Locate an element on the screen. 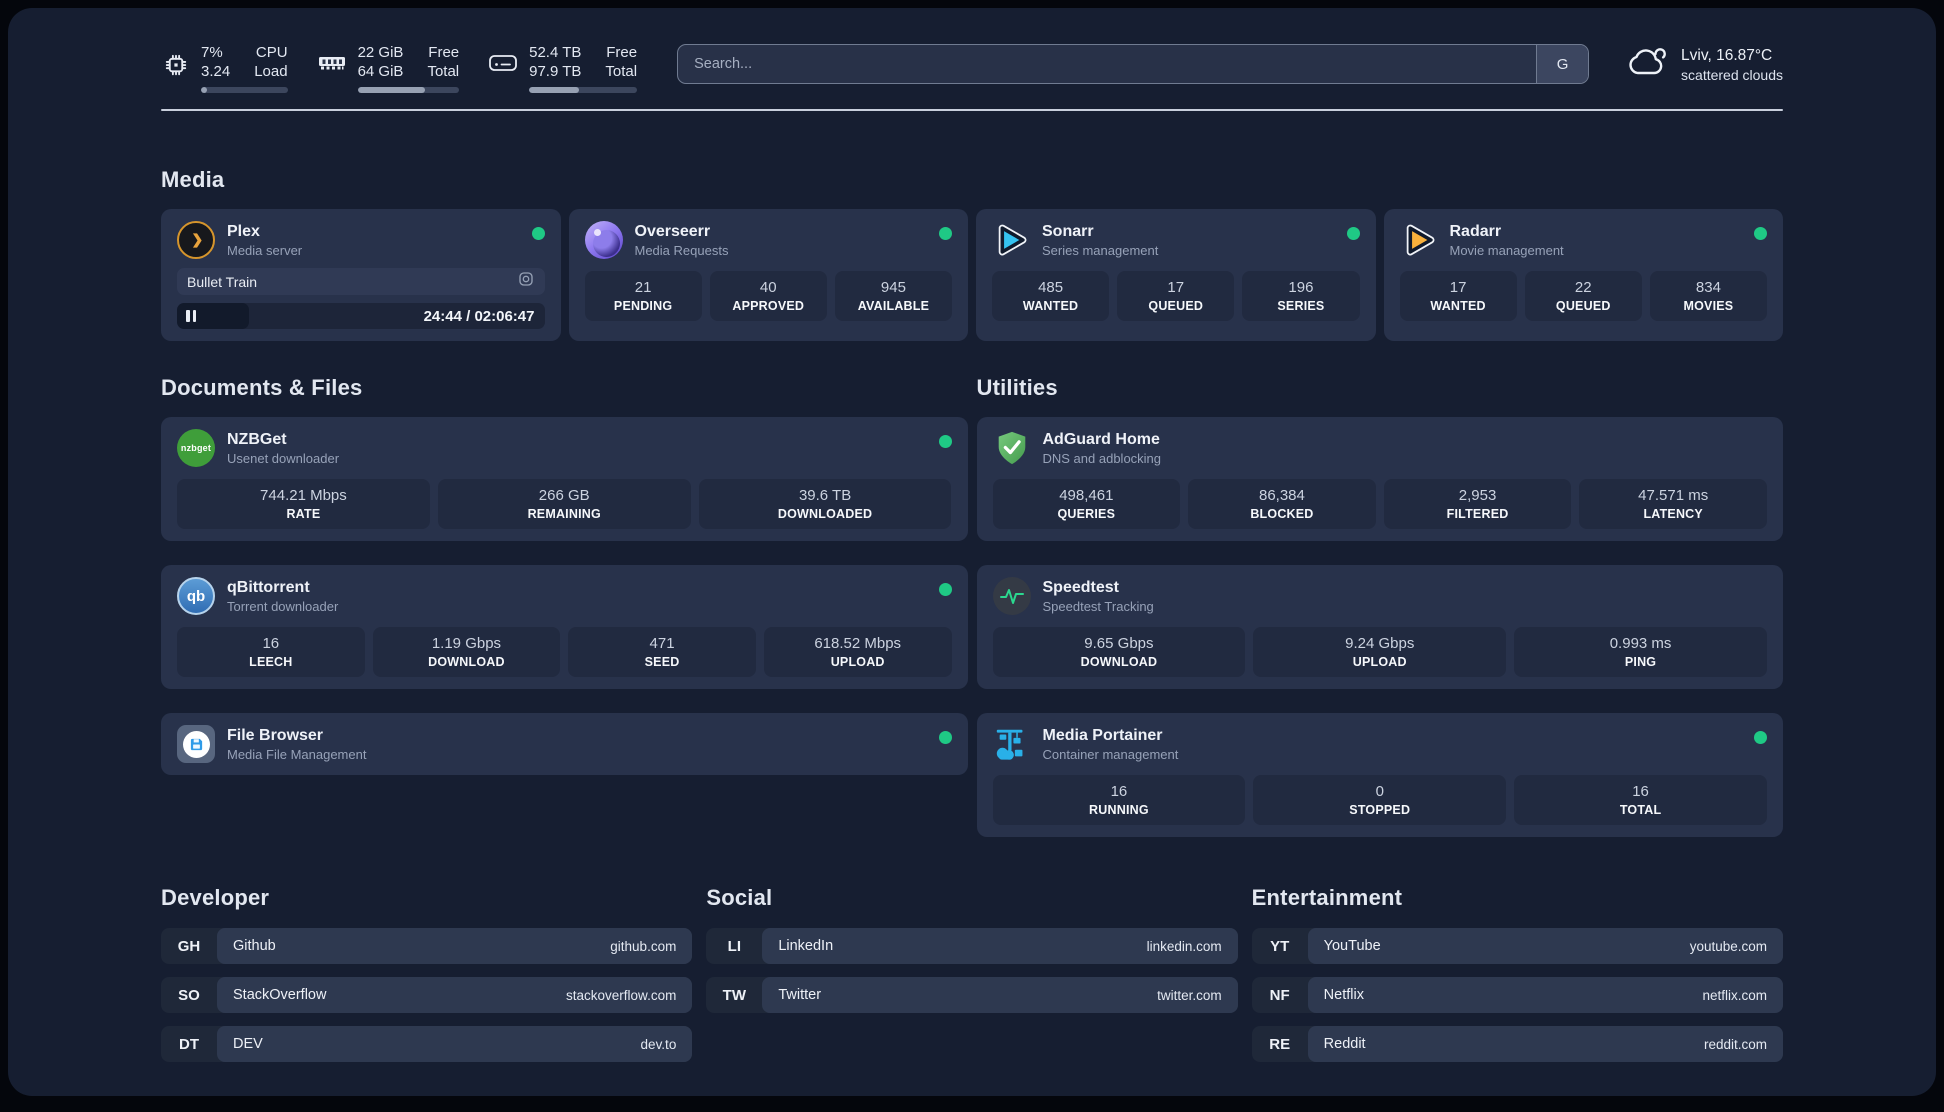  ram-total-value: 64 GiB is located at coordinates (380, 71).